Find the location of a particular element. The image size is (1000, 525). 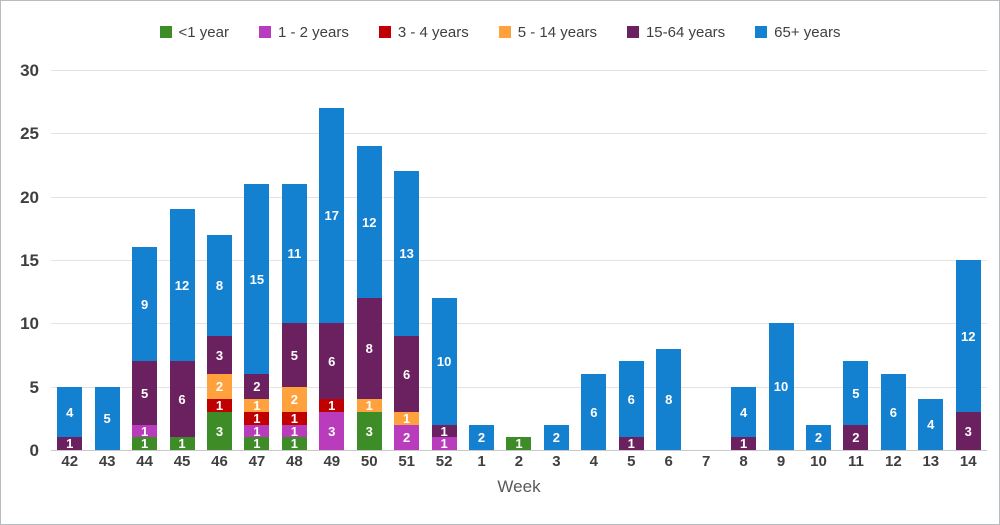

stacked-bar: 6 is located at coordinates (594, 412).